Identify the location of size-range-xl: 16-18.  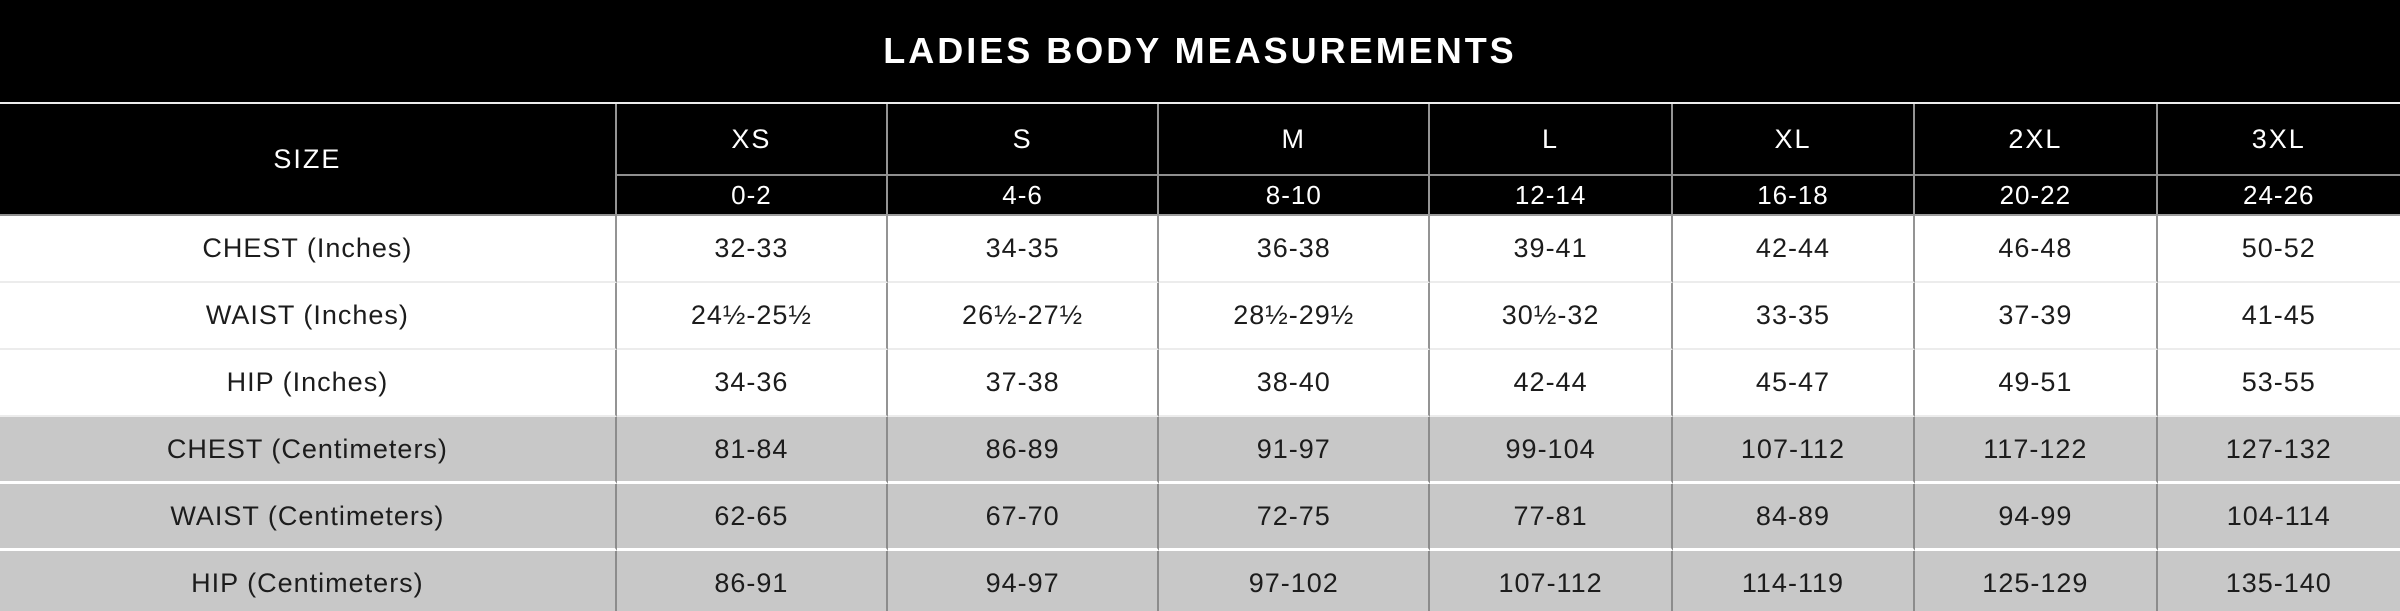
(1794, 196).